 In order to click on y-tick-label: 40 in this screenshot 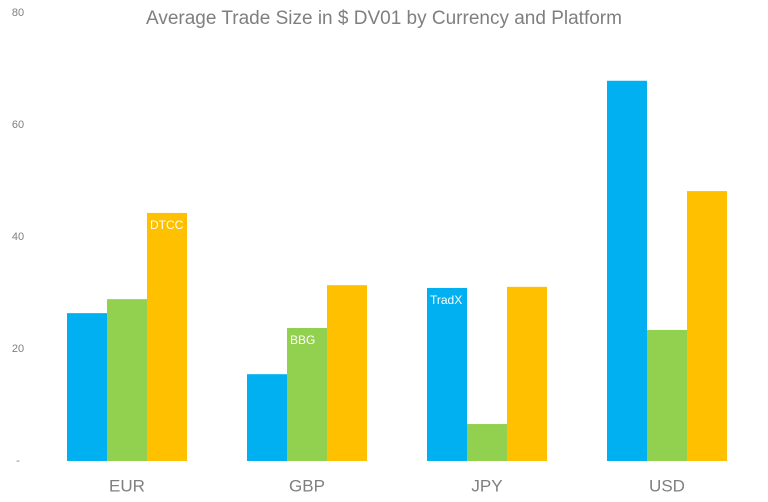, I will do `click(18, 237)`.